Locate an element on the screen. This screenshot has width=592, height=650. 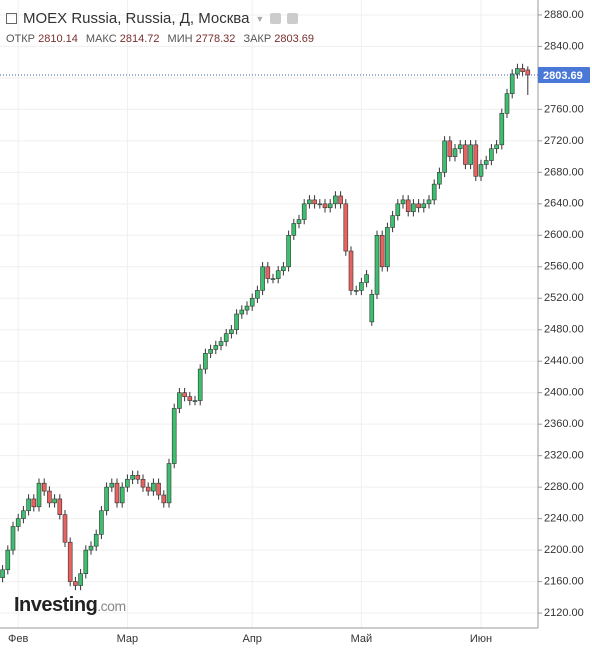
y-tick-label: 2720.00 is located at coordinates (564, 141).